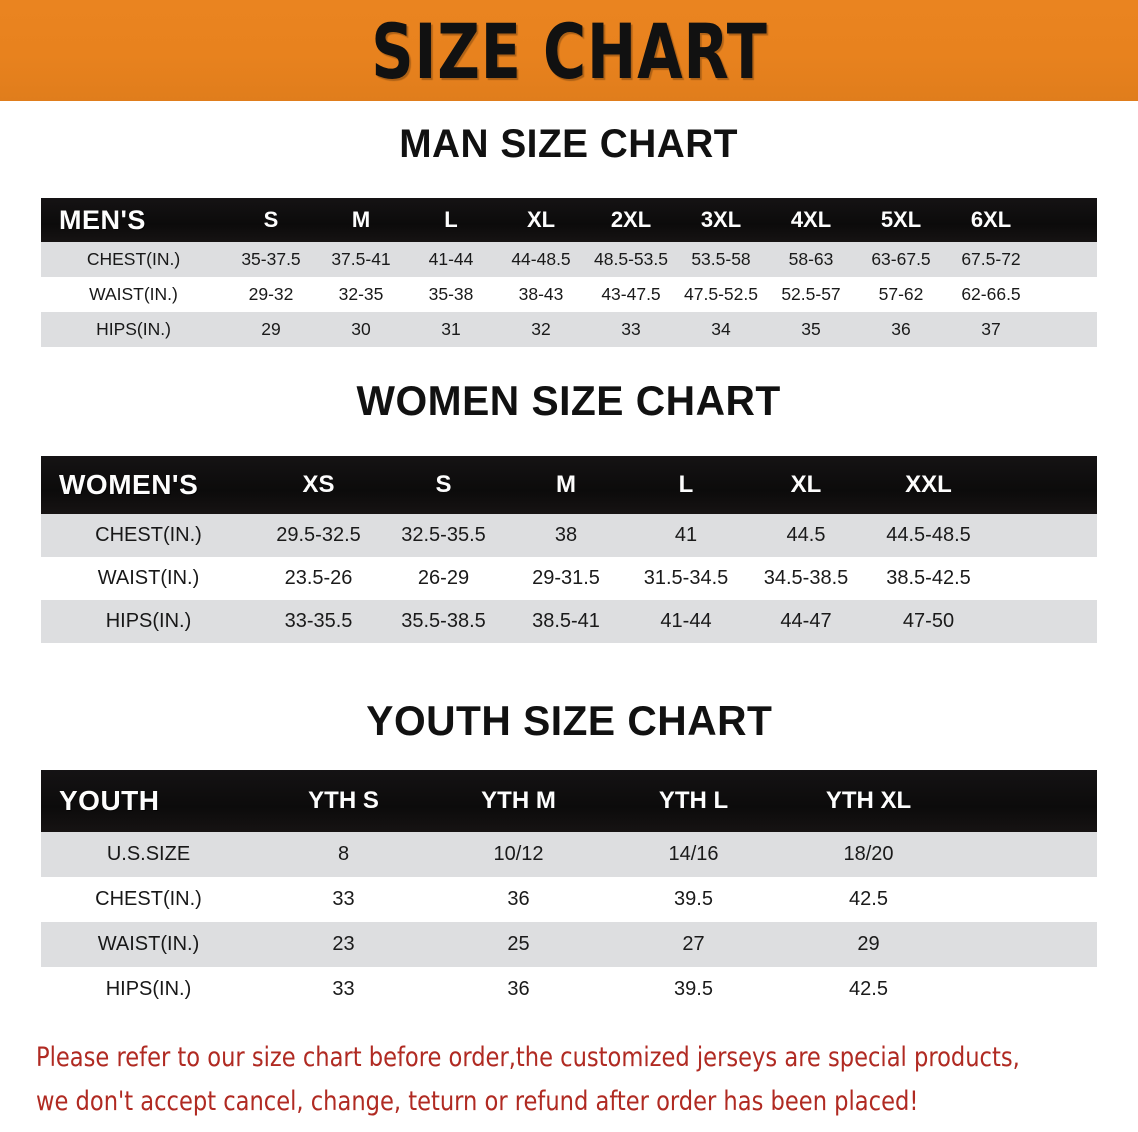 Image resolution: width=1138 pixels, height=1132 pixels. What do you see at coordinates (693, 800) in the screenshot?
I see `youth-col-header: YTH L` at bounding box center [693, 800].